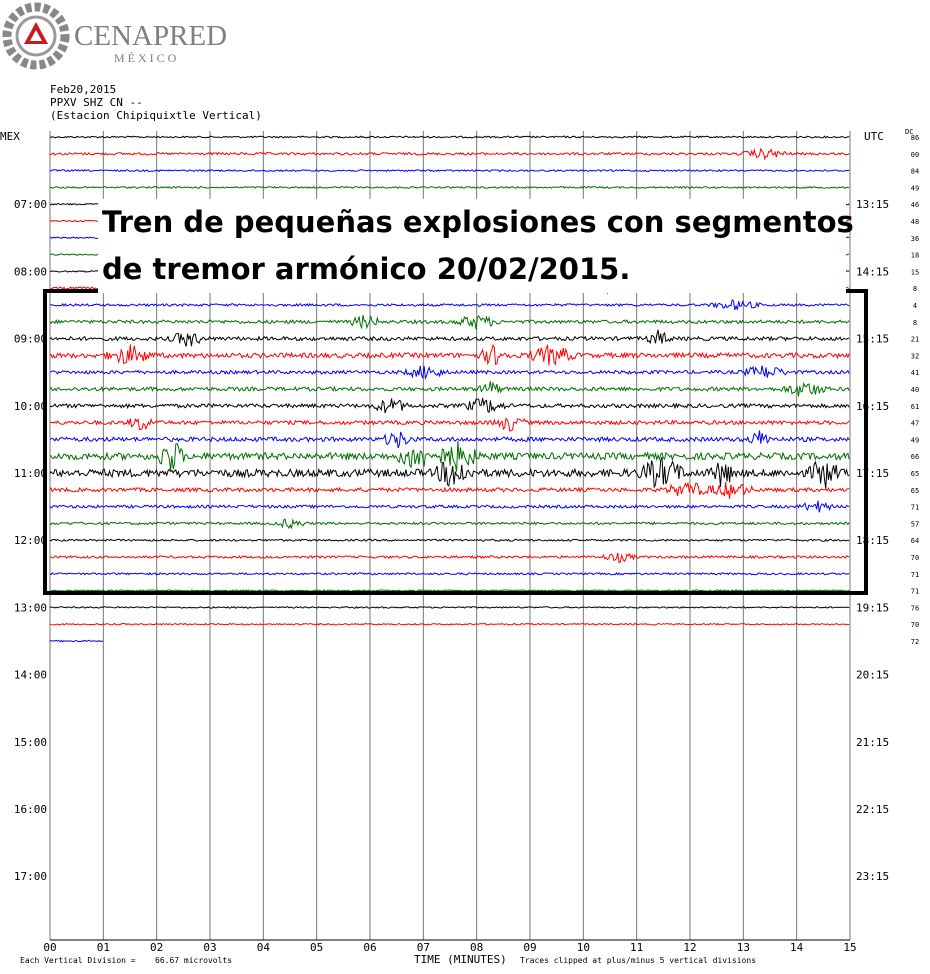 The height and width of the screenshot is (974, 930). I want to click on left-axis-label: MEX, so click(10, 136).